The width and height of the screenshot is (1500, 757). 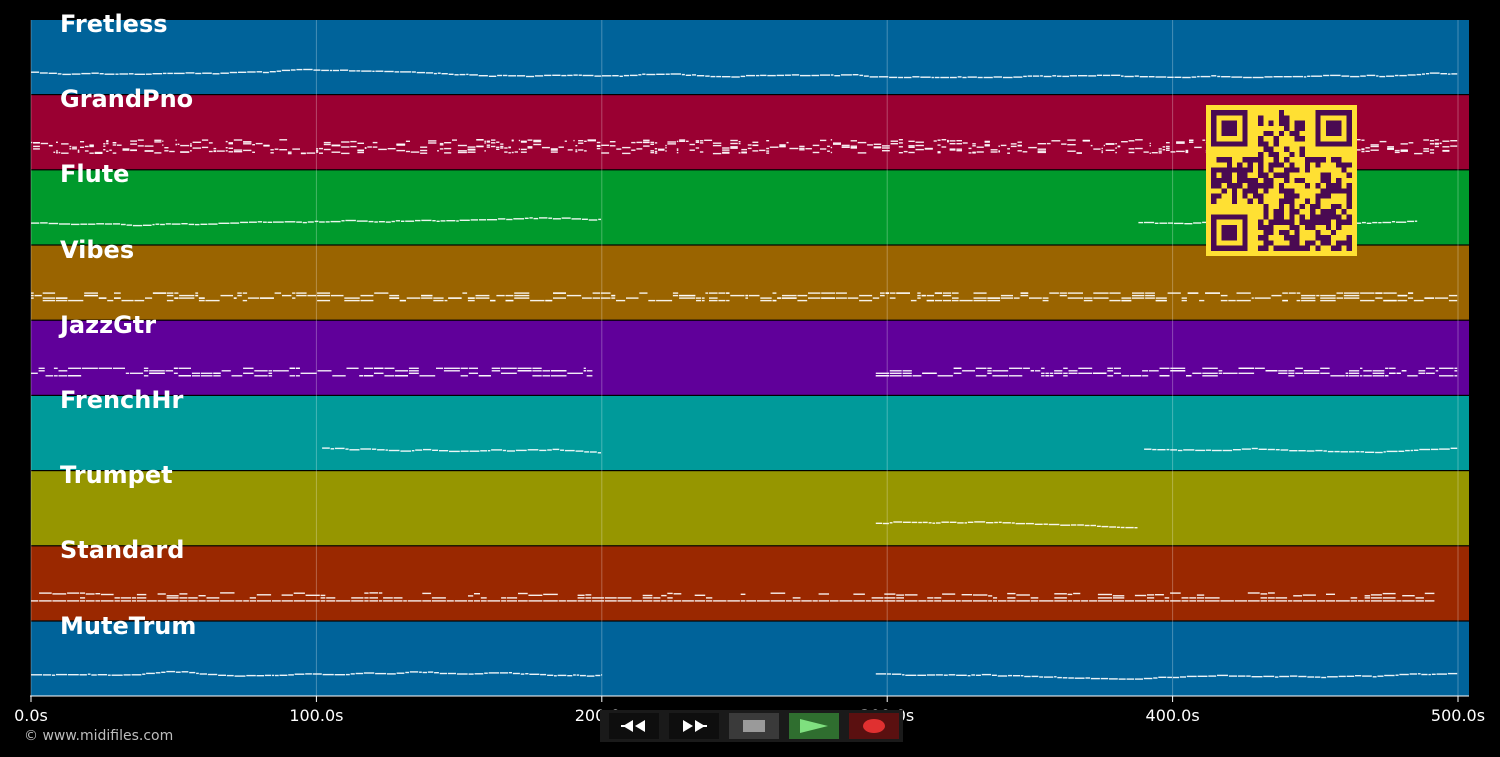 What do you see at coordinates (694, 726) in the screenshot?
I see `fast-forward-button` at bounding box center [694, 726].